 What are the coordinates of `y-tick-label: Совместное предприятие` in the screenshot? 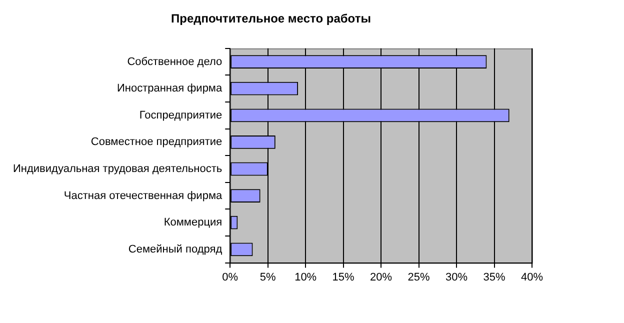 It's located at (156, 142).